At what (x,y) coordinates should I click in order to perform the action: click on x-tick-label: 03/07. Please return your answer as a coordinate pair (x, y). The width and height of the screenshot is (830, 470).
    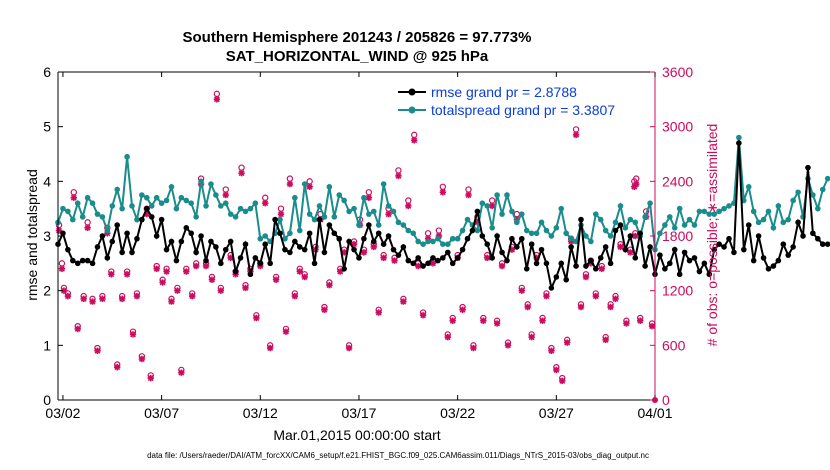
    Looking at the image, I should click on (161, 413).